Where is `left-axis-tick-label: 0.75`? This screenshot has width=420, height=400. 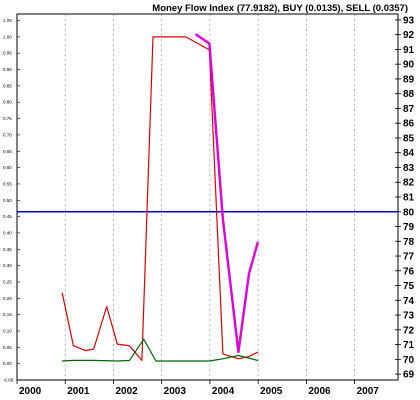
left-axis-tick-label: 0.75 is located at coordinates (7, 118).